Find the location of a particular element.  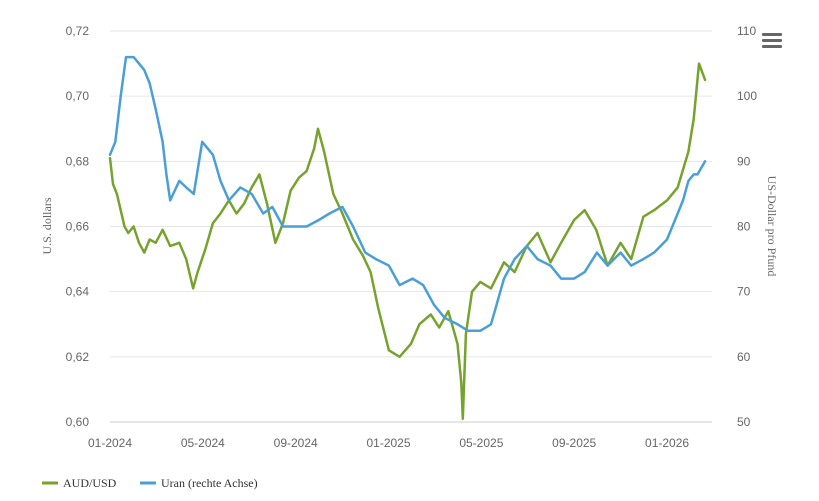

y-right-tick-label: 90 is located at coordinates (744, 161).